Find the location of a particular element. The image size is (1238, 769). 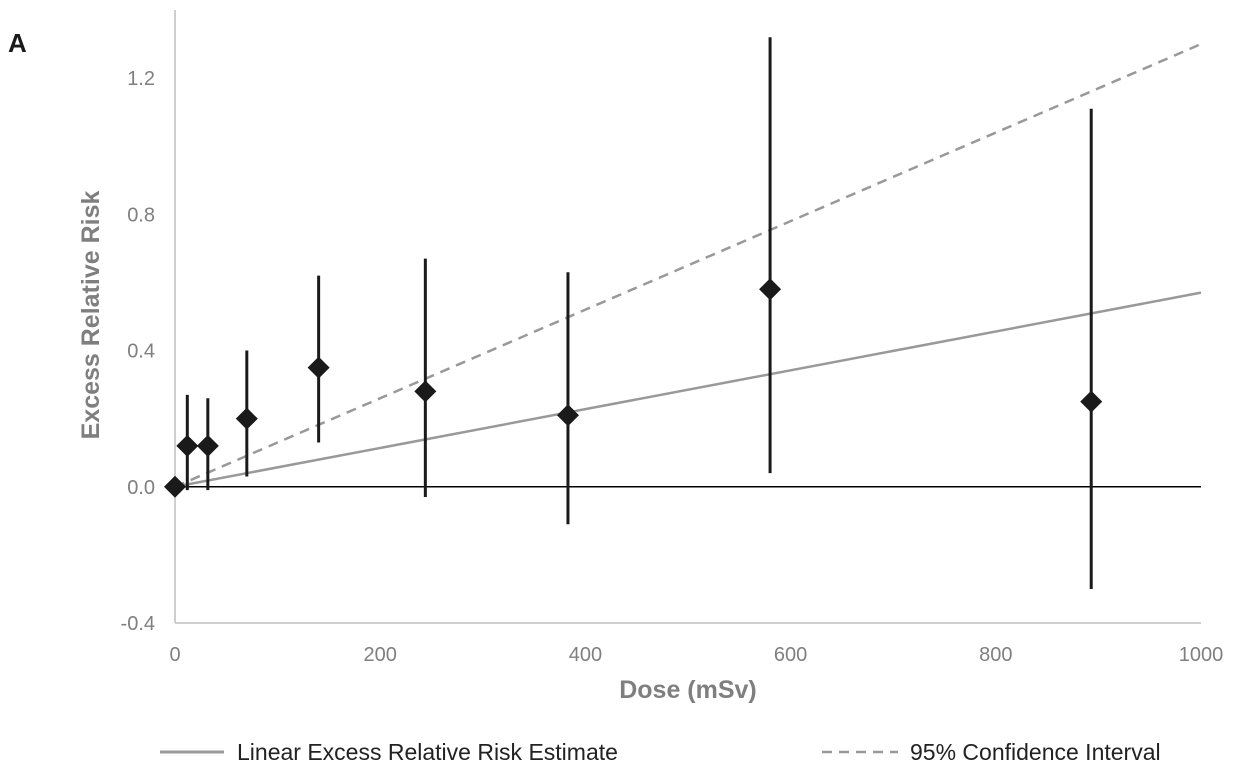

x-tick-label: 0 is located at coordinates (174, 655).